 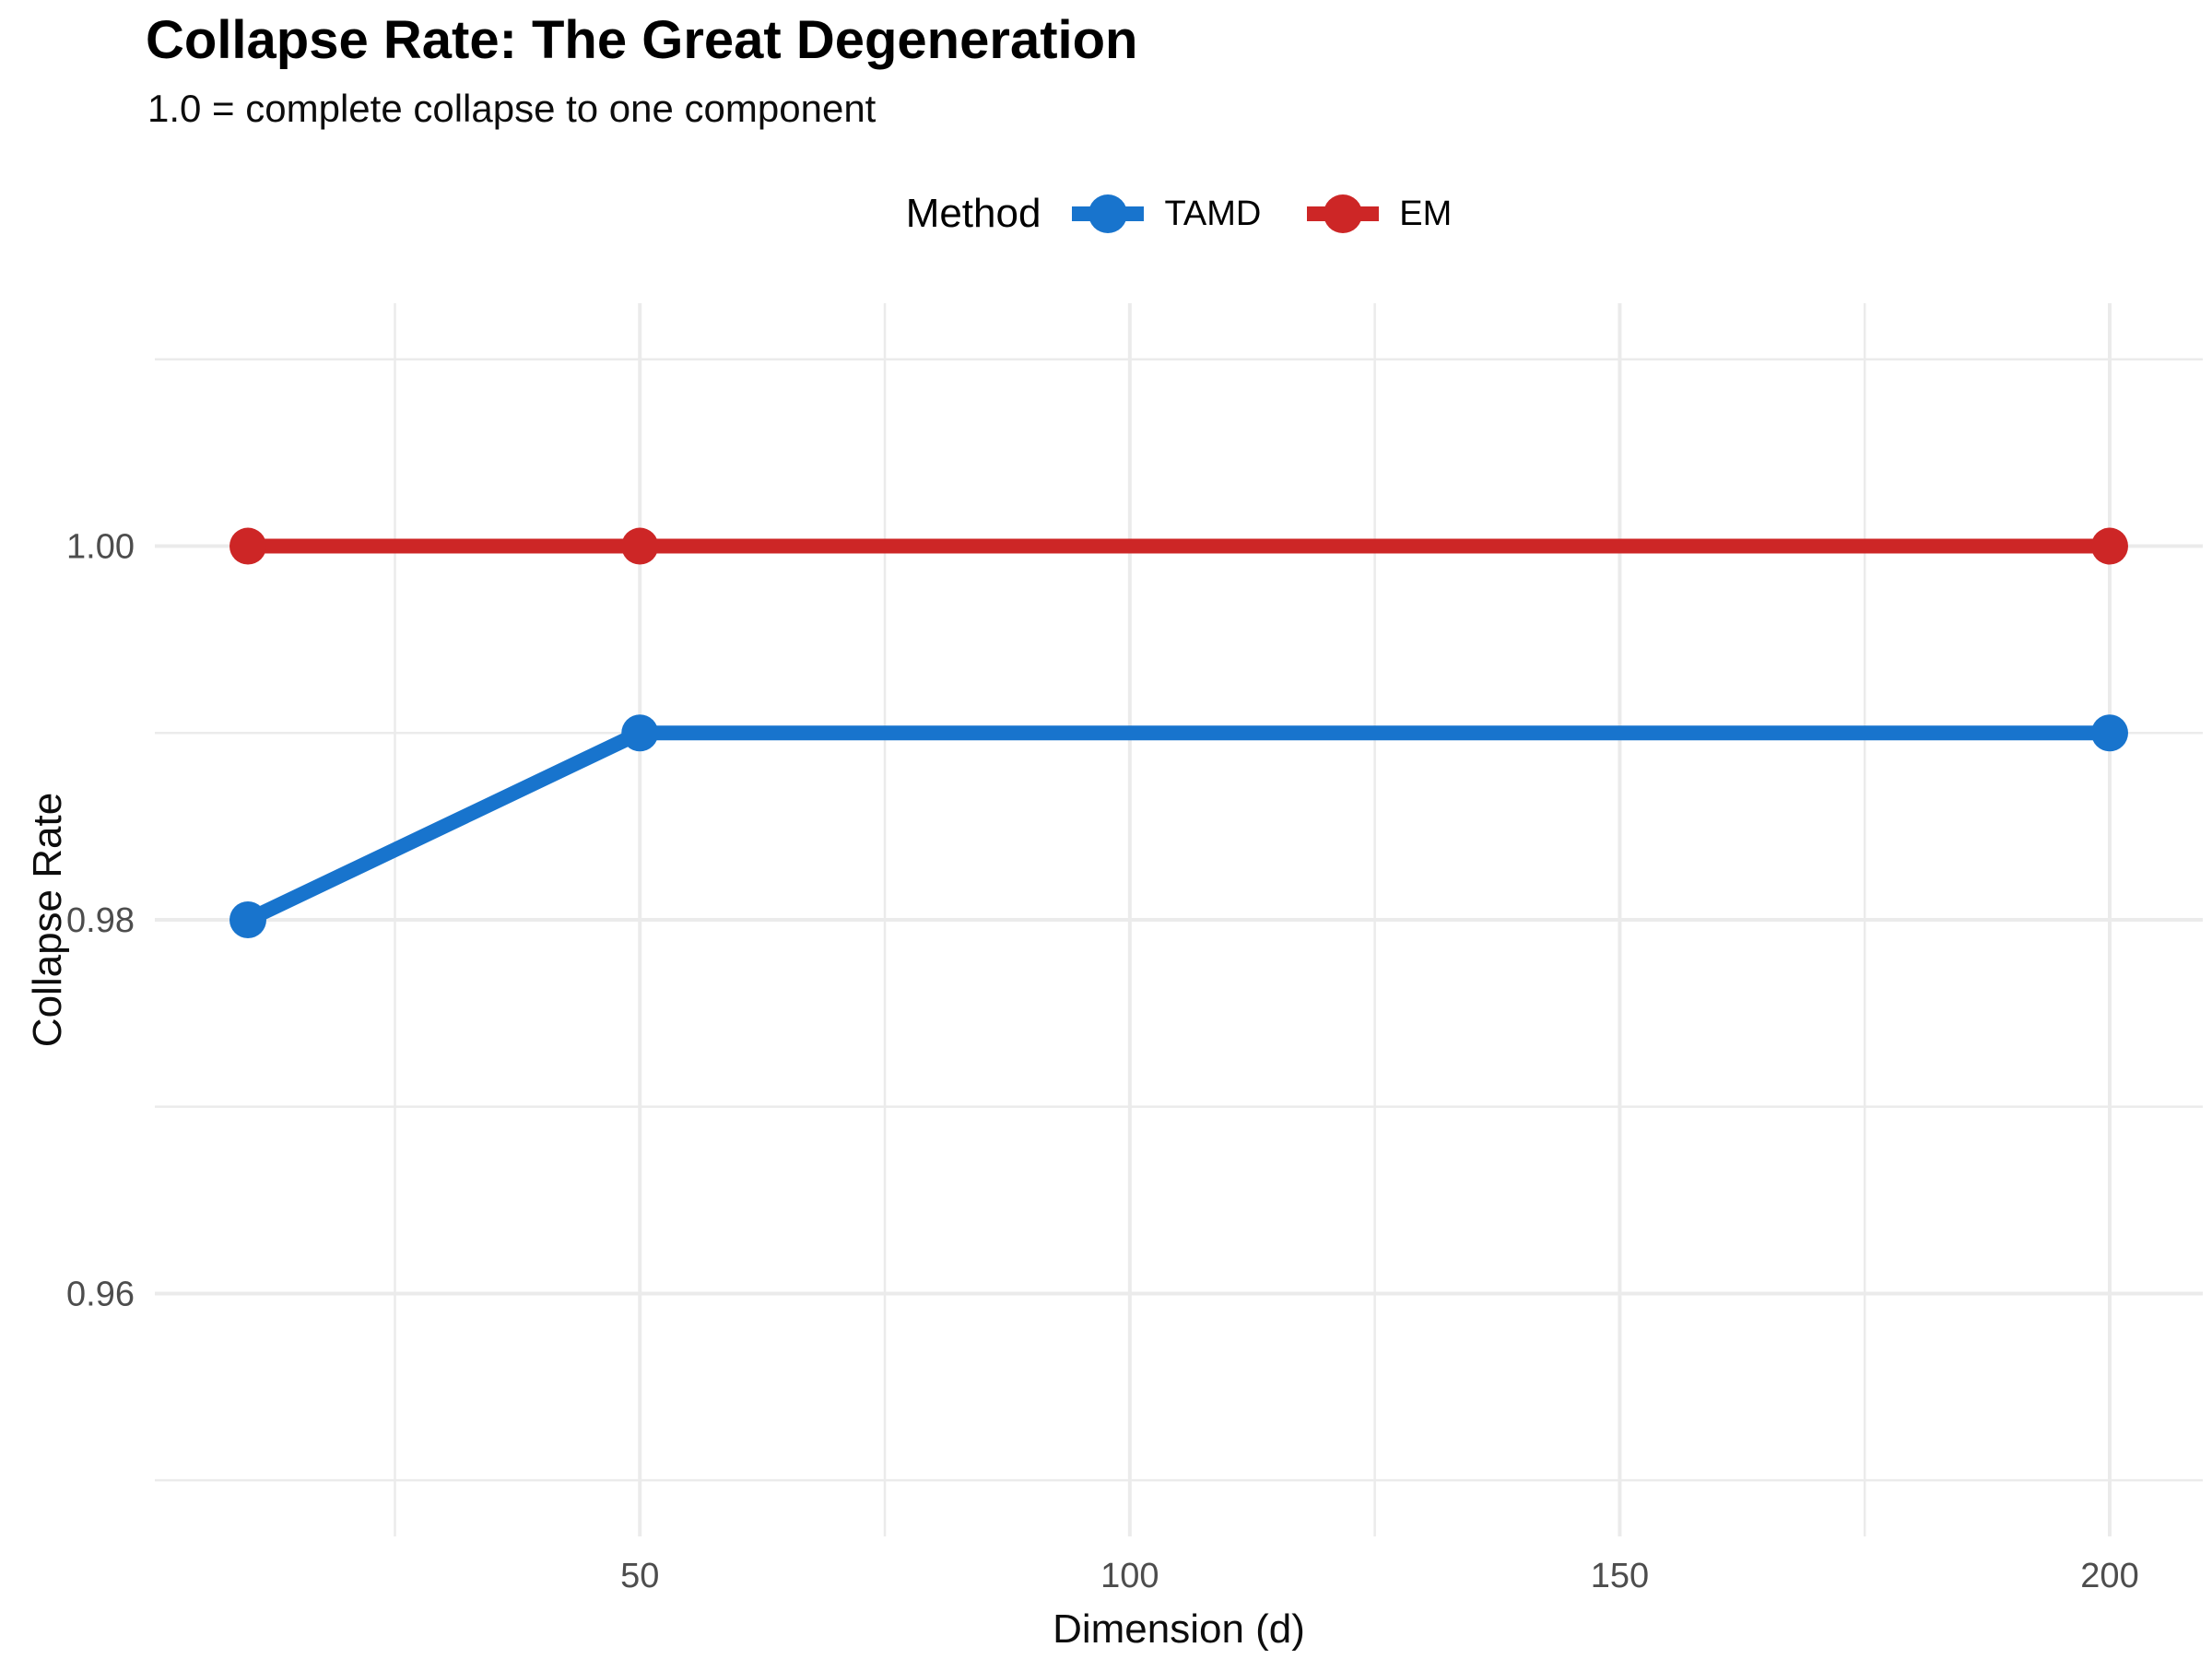 I want to click on x-tick-label: 150, so click(x=1620, y=1576).